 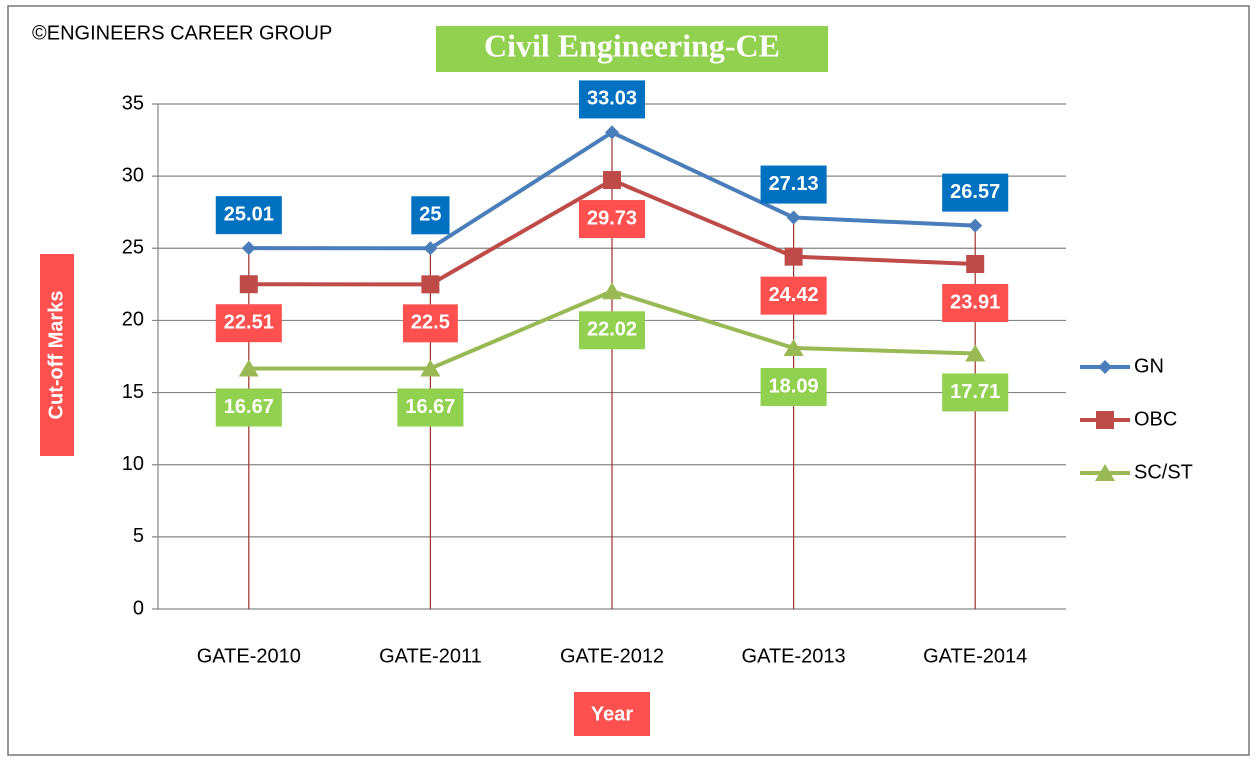 I want to click on data-label: 22.5, so click(x=430, y=323).